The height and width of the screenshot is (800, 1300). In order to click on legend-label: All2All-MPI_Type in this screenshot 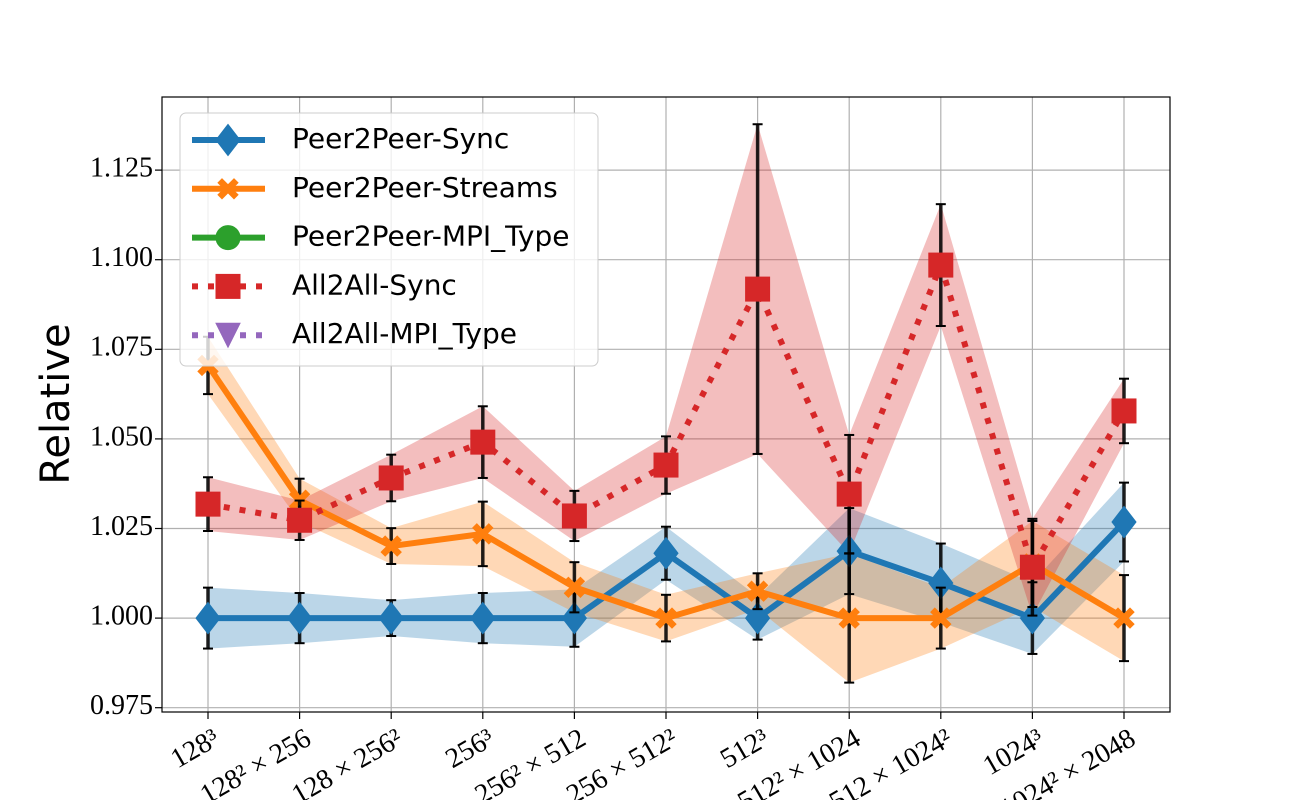, I will do `click(404, 333)`.